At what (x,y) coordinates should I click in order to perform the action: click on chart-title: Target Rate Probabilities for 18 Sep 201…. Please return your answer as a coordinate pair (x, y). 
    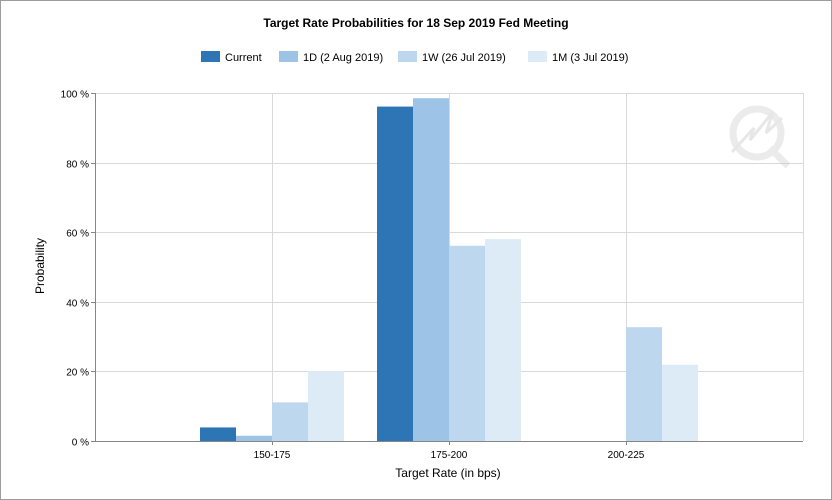
    Looking at the image, I should click on (415, 23).